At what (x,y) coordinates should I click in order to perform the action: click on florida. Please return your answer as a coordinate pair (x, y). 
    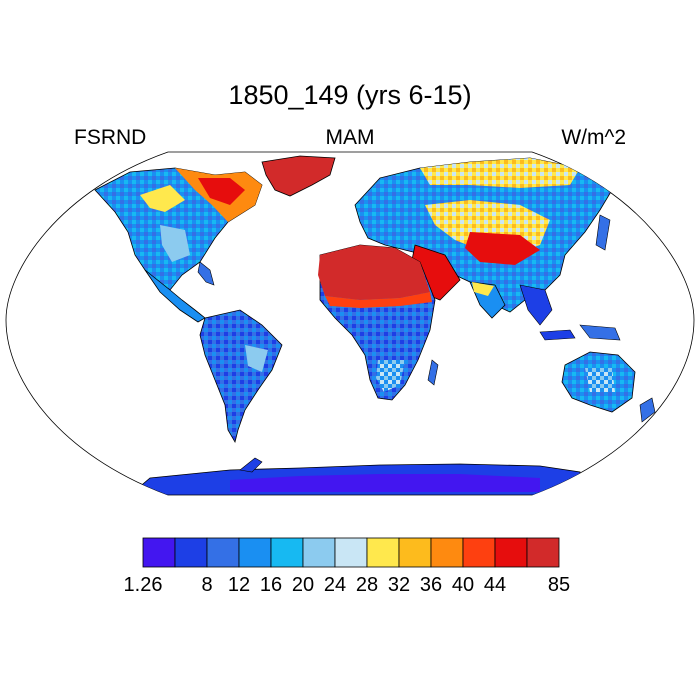
    Looking at the image, I should click on (206, 273).